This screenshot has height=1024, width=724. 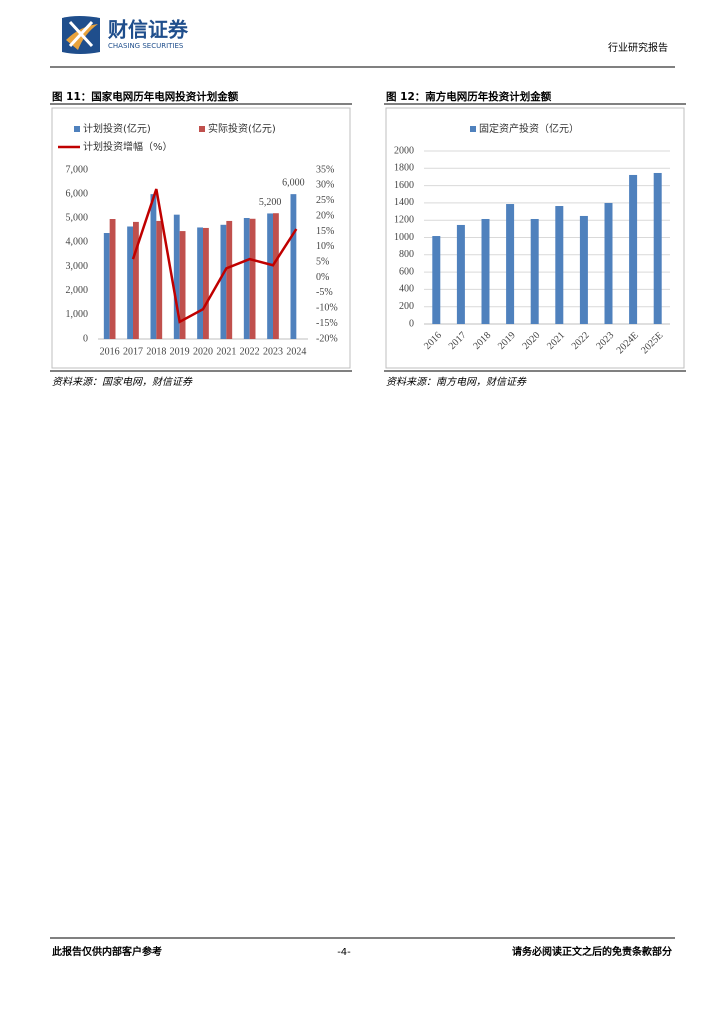 What do you see at coordinates (145, 96) in the screenshot?
I see `figure-title: 图 11：国家电网历年电网投资计划金额` at bounding box center [145, 96].